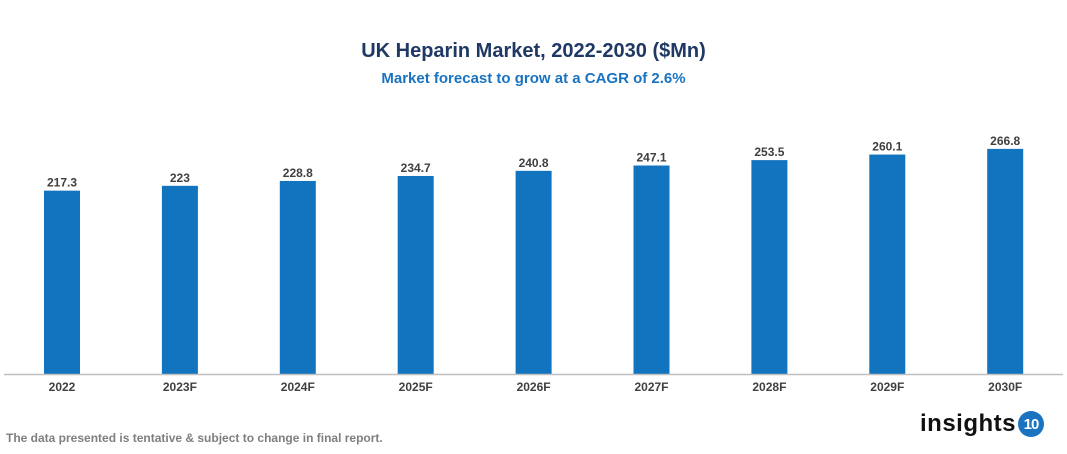 This screenshot has height=454, width=1067. What do you see at coordinates (533, 51) in the screenshot?
I see `chart-title: UK Heparin Market, 2022-2030 ($Mn)` at bounding box center [533, 51].